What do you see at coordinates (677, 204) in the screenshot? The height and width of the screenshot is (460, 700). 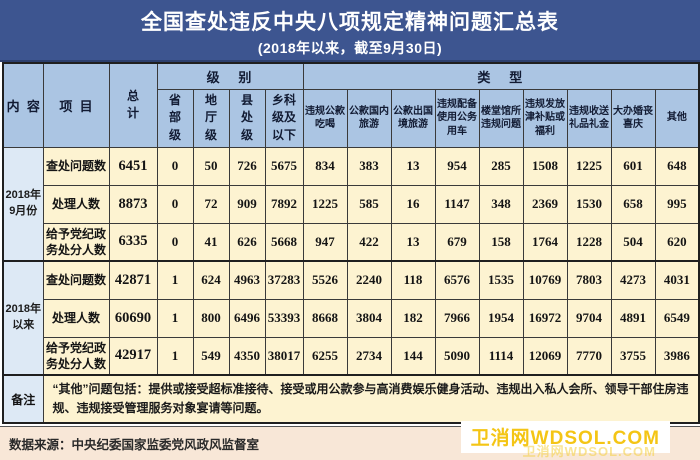 I see `data-cell: 995` at bounding box center [677, 204].